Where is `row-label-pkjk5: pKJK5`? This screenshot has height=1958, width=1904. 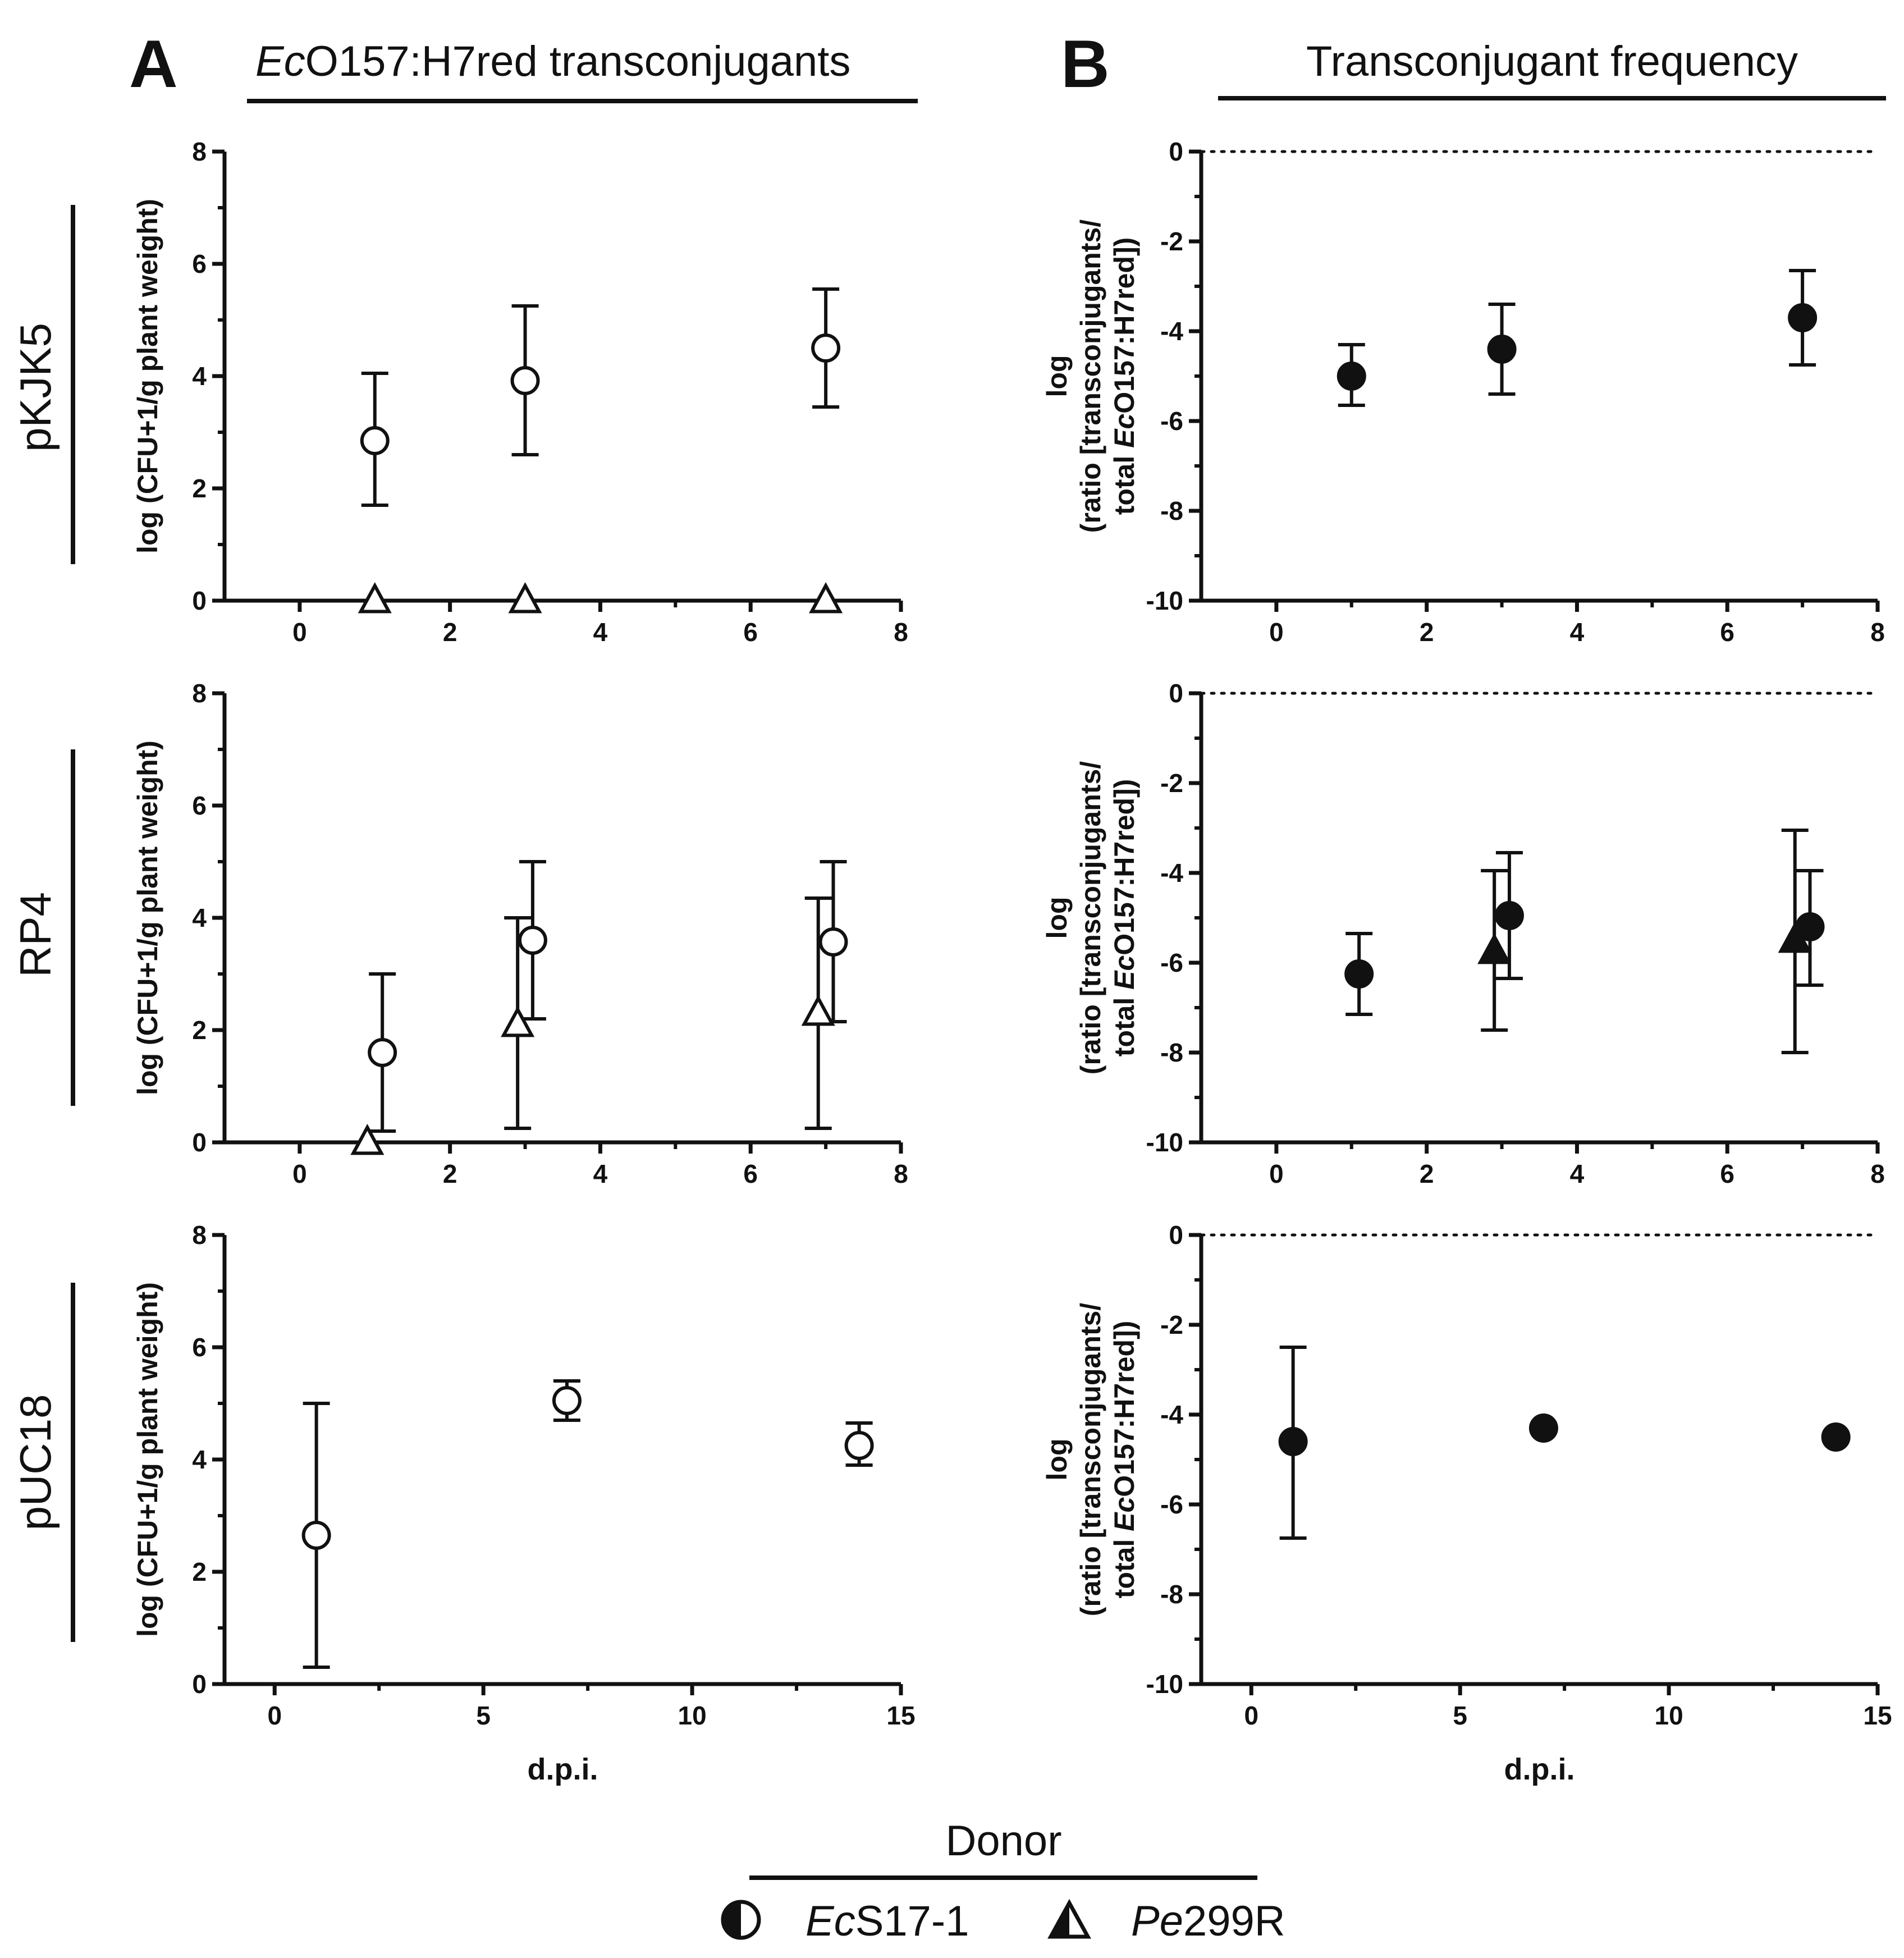
row-label-pkjk5: pKJK5 is located at coordinates (36, 388).